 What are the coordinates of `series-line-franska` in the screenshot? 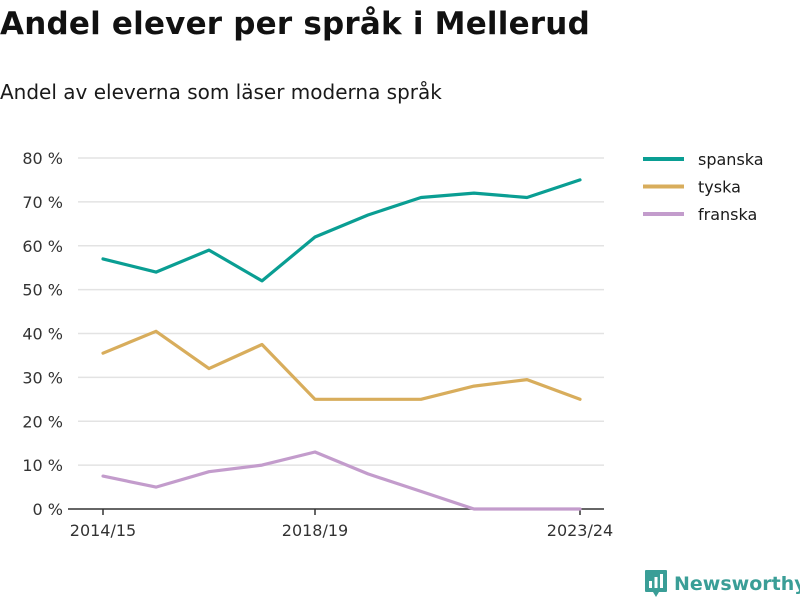 It's located at (341, 480).